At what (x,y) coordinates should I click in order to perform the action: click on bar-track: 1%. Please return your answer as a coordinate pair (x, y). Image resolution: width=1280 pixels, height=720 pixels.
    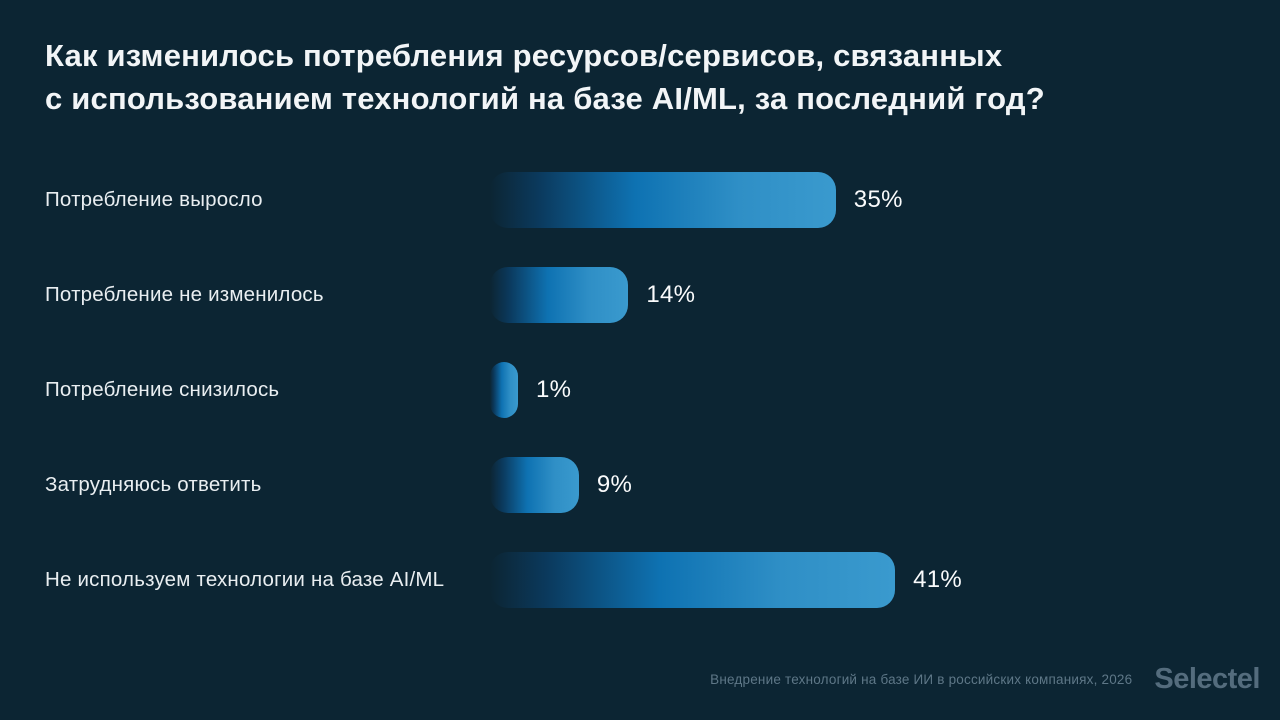
    Looking at the image, I should click on (870, 390).